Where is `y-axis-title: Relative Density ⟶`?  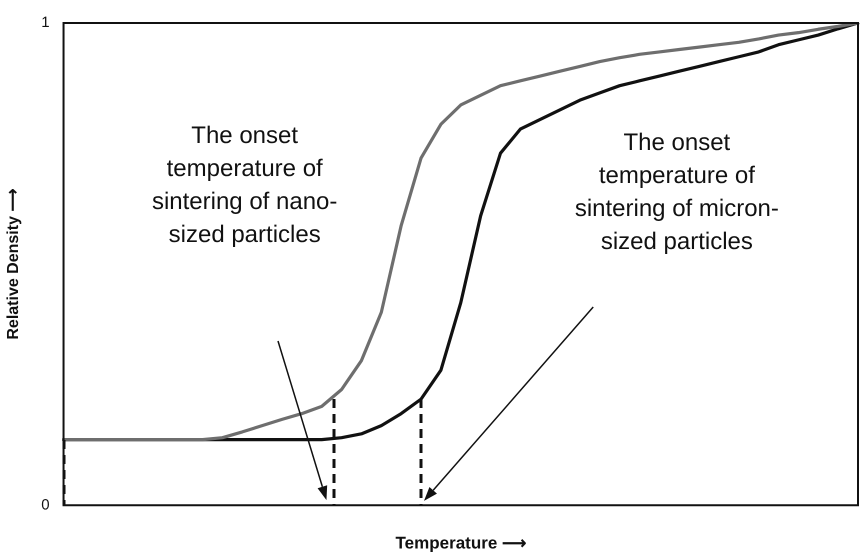 y-axis-title: Relative Density ⟶ is located at coordinates (13, 264).